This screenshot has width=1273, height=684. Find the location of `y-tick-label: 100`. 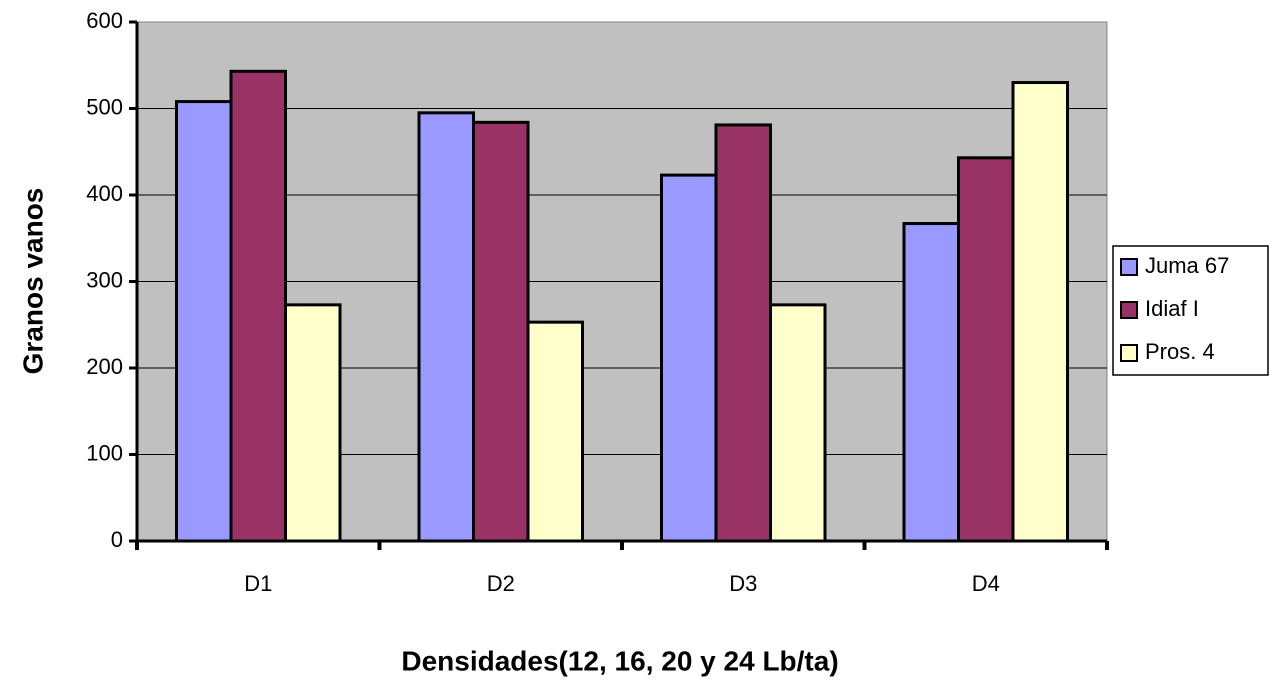

y-tick-label: 100 is located at coordinates (104, 452).